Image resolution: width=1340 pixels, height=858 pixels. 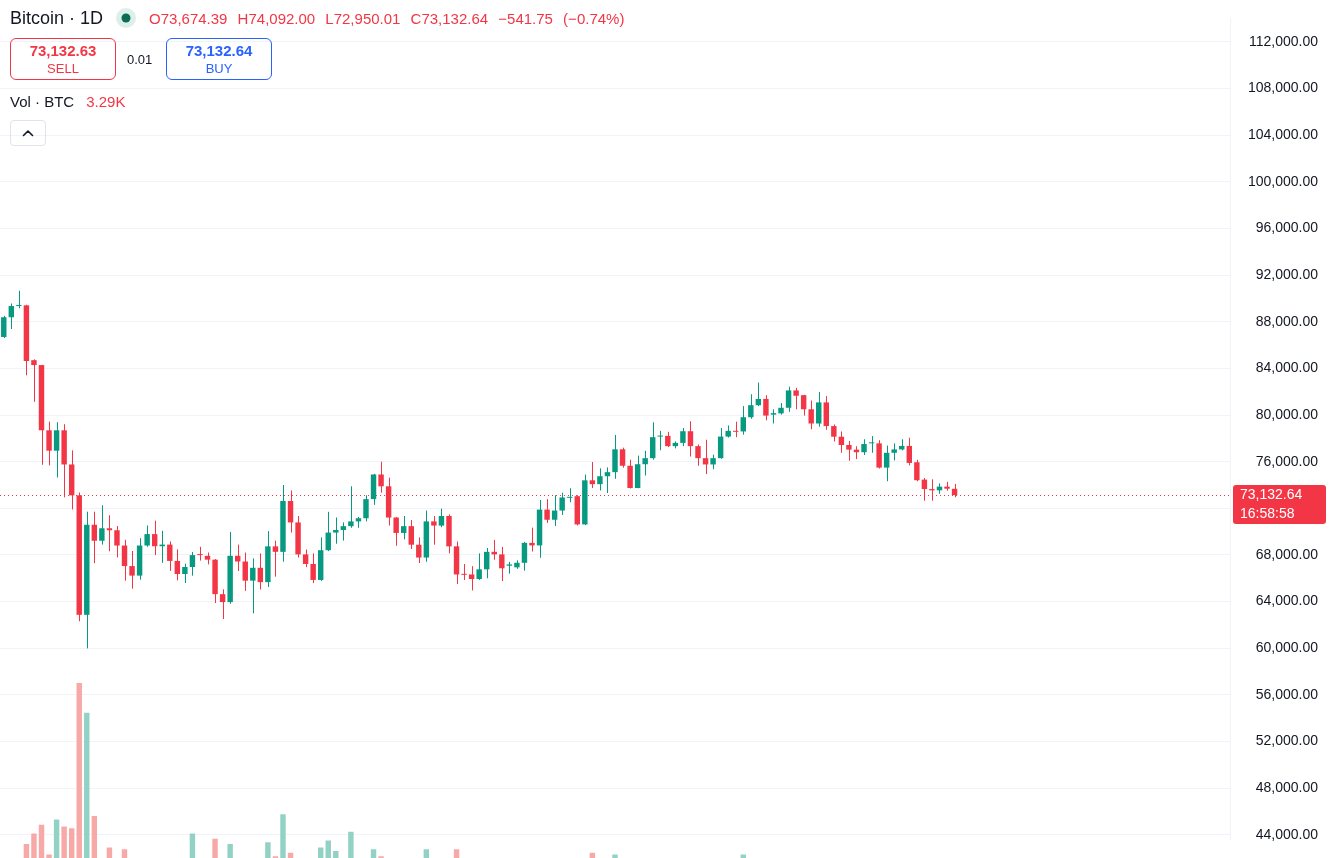 I want to click on y-tick-label: 104,000.00, so click(x=1283, y=133).